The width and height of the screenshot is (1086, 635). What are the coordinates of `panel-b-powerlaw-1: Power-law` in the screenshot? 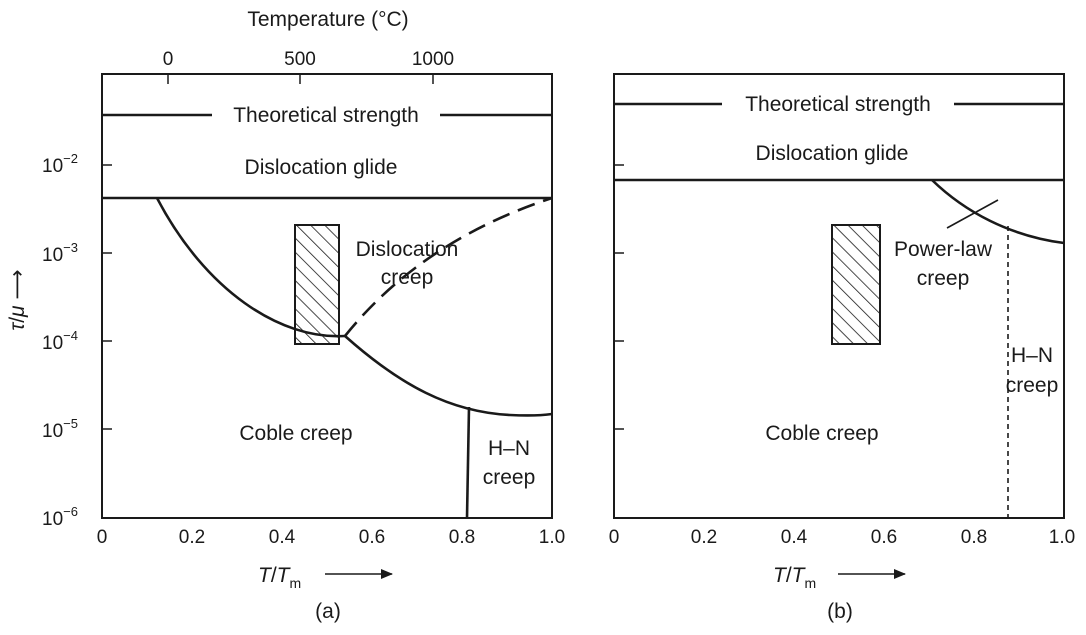 It's located at (943, 249).